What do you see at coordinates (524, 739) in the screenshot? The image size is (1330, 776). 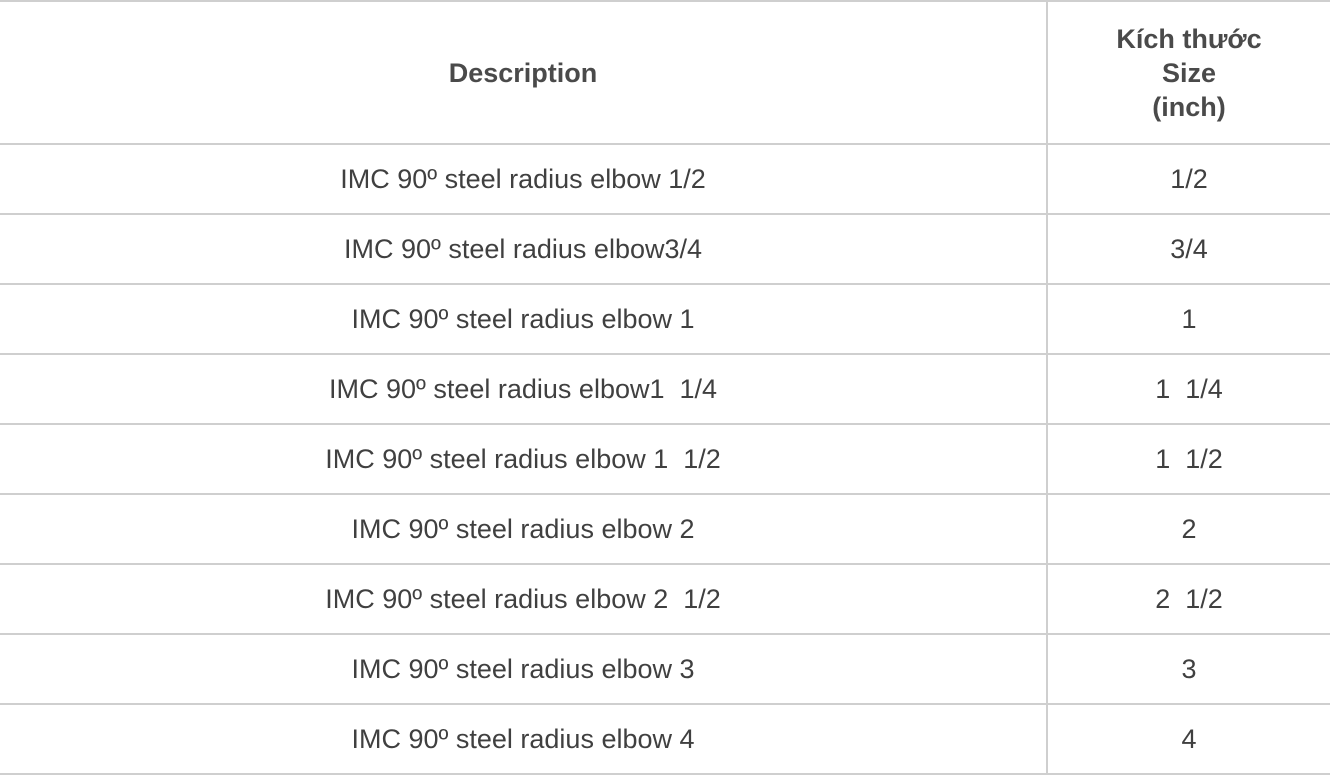 I see `description-cell: IMC 90º steel radius elbow 4` at bounding box center [524, 739].